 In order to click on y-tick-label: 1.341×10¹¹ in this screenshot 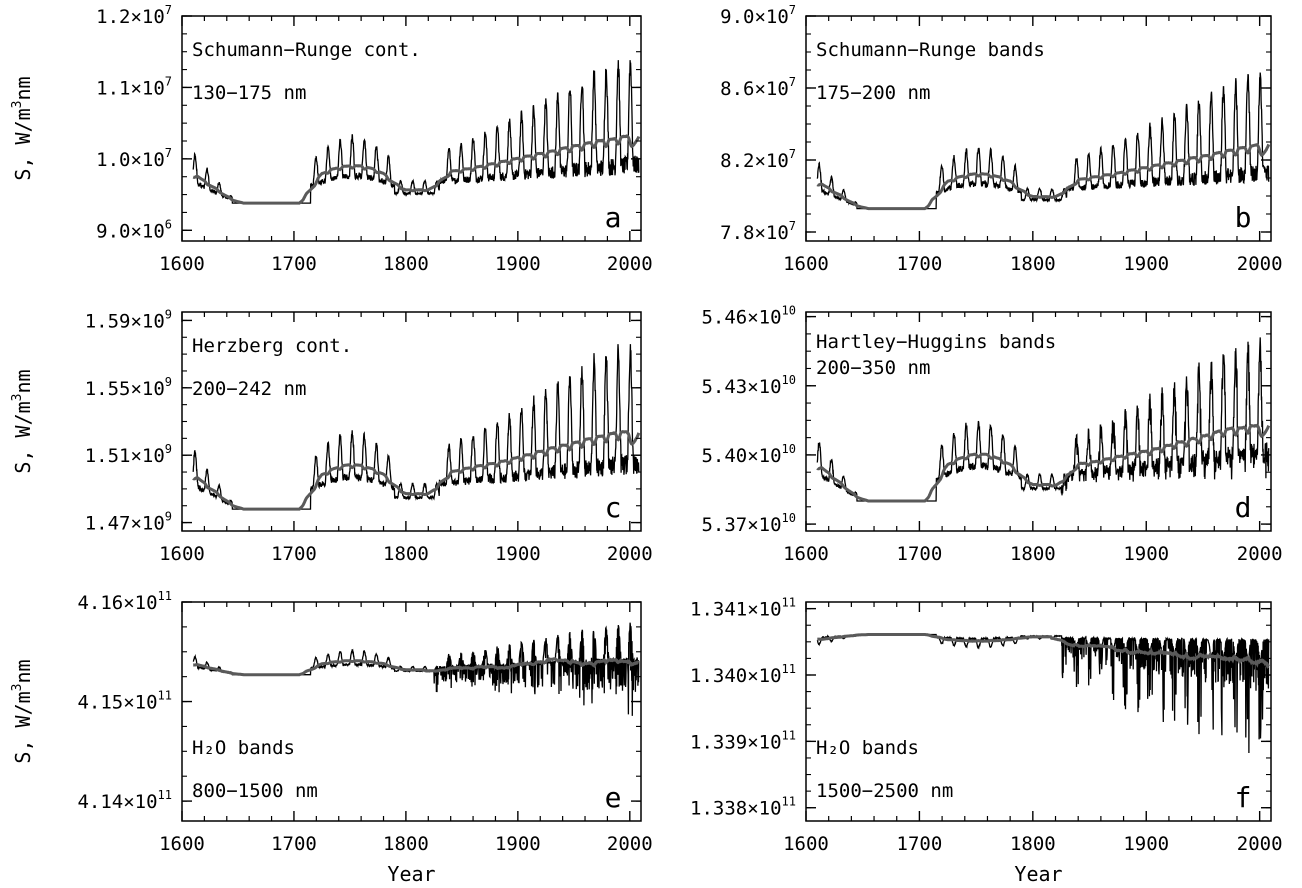, I will do `click(743, 608)`.